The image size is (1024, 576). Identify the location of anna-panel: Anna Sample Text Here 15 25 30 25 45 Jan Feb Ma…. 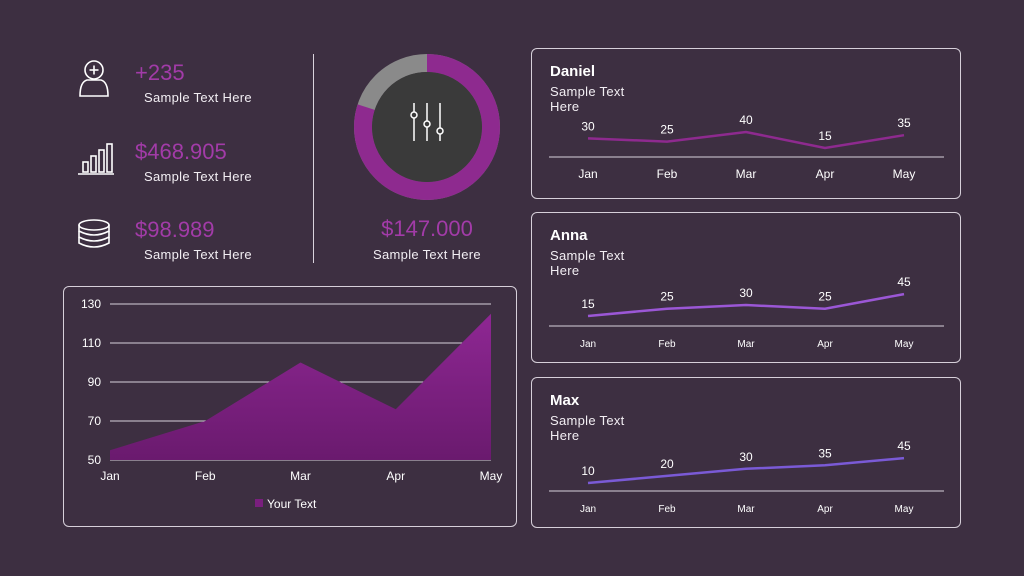
(746, 287).